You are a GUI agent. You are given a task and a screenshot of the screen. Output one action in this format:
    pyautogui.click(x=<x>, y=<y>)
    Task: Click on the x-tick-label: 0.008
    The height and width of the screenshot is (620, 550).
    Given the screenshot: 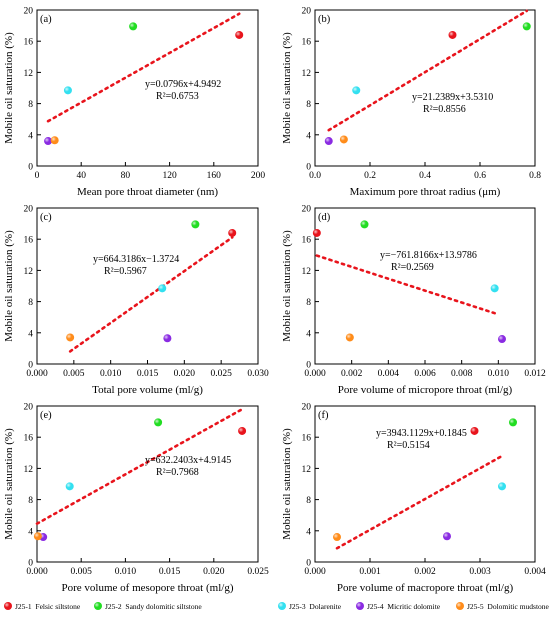 What is the action you would take?
    pyautogui.click(x=462, y=374)
    